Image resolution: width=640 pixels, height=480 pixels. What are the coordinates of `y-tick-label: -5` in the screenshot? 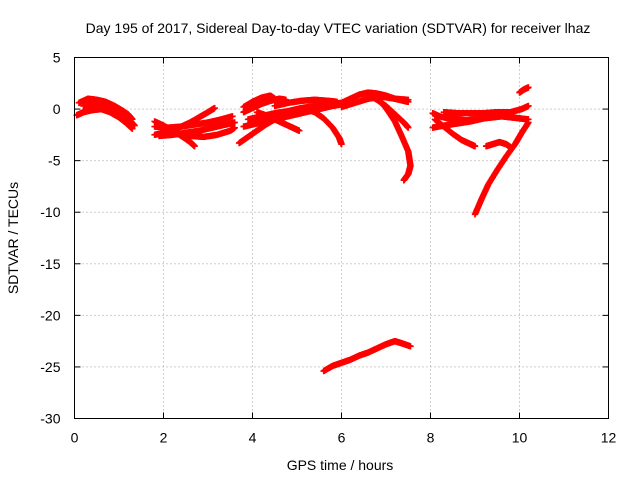 It's located at (54, 161).